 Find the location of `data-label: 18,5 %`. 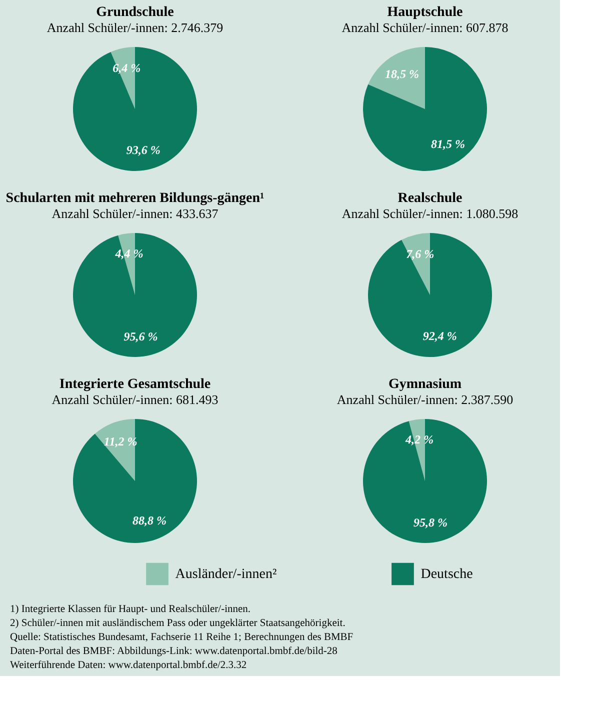

data-label: 18,5 % is located at coordinates (401, 73).